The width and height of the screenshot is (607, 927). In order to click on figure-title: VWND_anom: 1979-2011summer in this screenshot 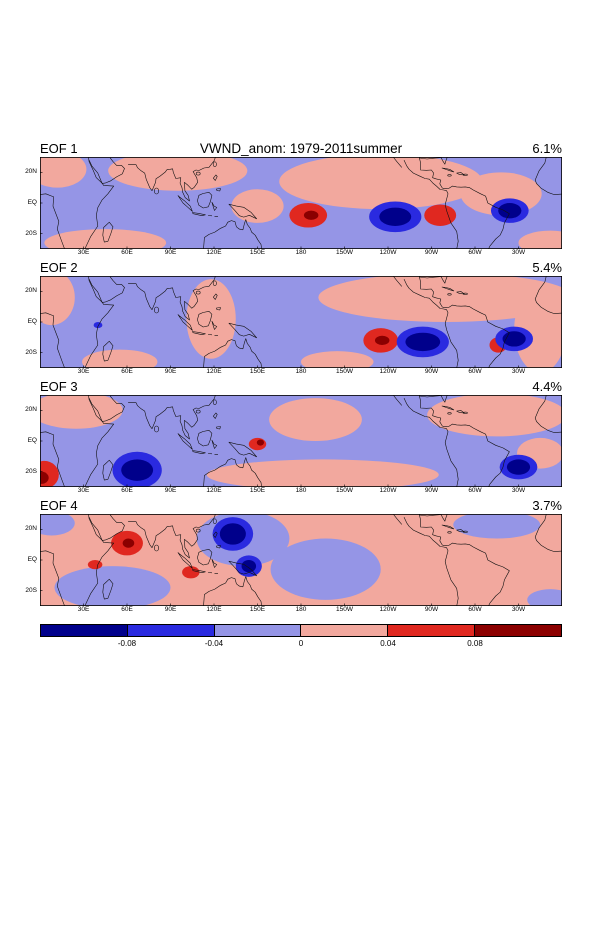, I will do `click(301, 148)`.